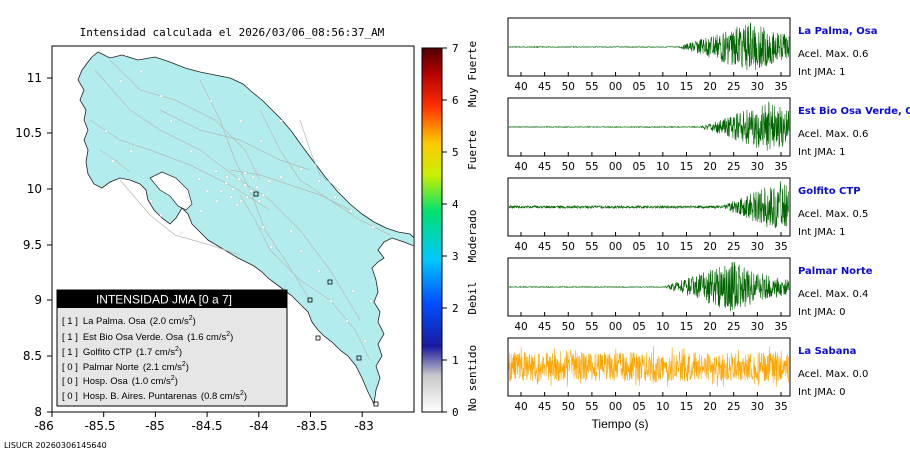 This screenshot has width=910, height=460. What do you see at coordinates (147, 337) in the screenshot?
I see `legend-entry: [ 1 ] Est Bio Osa Verde. Osa (1.6 cm/s2)` at bounding box center [147, 337].